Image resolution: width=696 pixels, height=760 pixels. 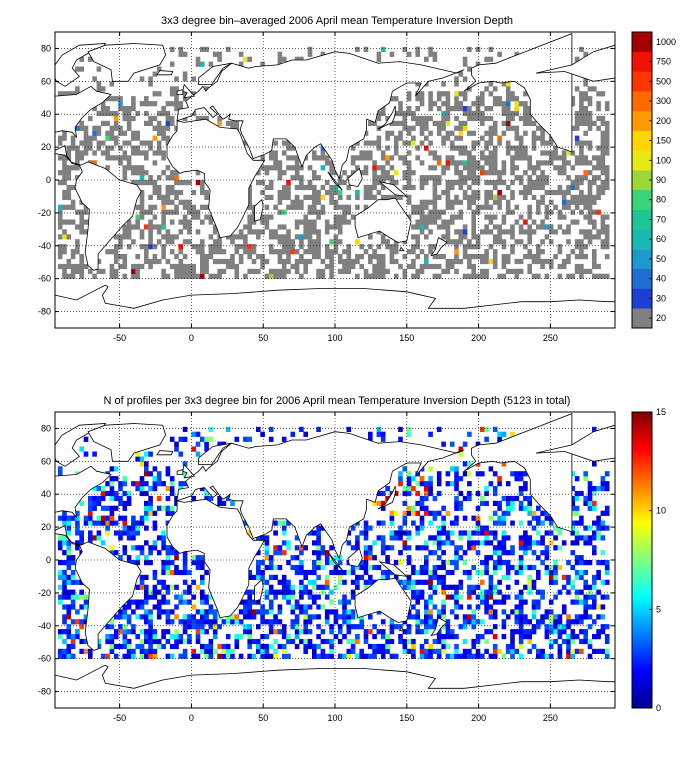 I want to click on colorbar-segment, so click(x=642, y=219).